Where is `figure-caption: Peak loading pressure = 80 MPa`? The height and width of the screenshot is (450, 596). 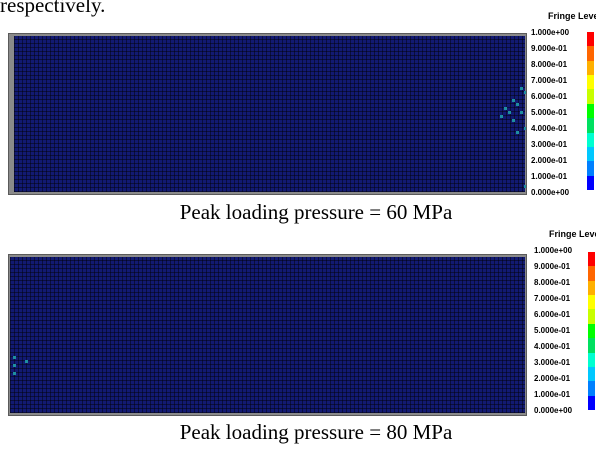 figure-caption: Peak loading pressure = 80 MPa is located at coordinates (316, 432).